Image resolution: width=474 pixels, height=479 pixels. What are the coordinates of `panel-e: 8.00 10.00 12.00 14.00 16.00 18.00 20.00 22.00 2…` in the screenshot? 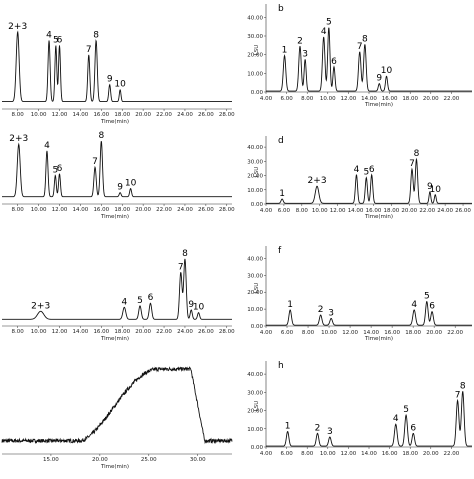 It's located at (118, 295).